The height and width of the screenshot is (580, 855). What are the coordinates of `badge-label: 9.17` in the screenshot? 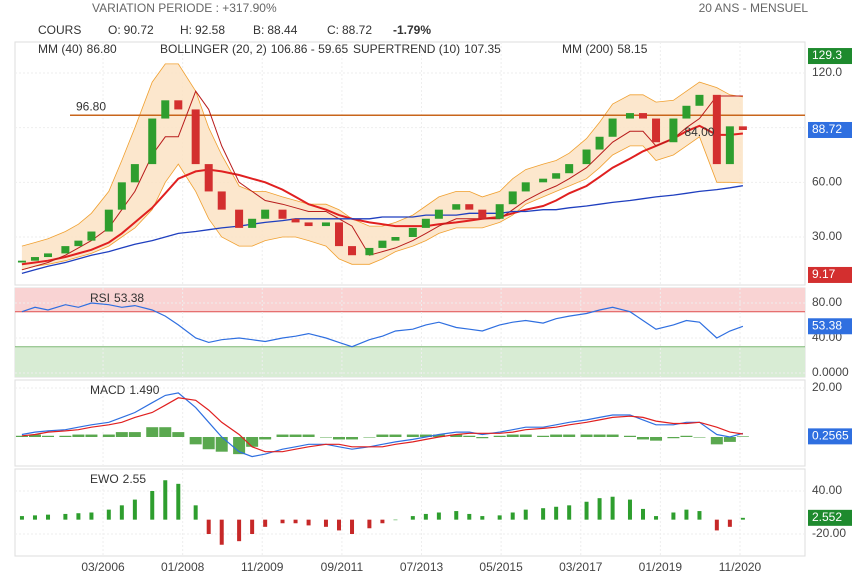 It's located at (824, 274).